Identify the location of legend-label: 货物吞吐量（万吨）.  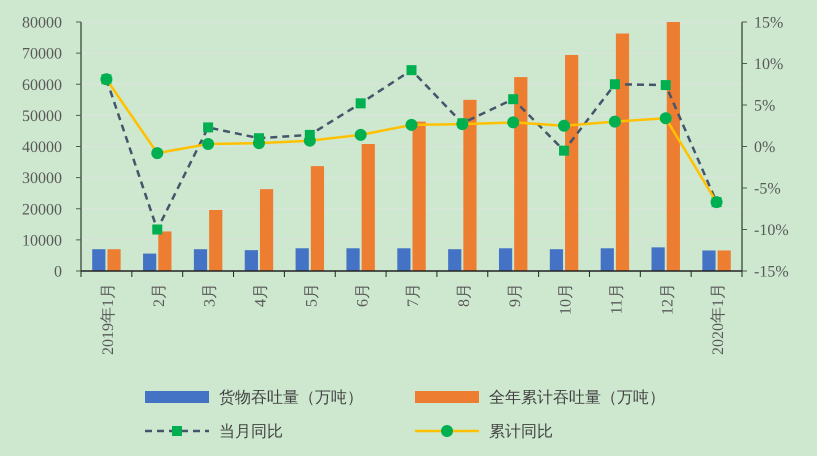
(291, 397).